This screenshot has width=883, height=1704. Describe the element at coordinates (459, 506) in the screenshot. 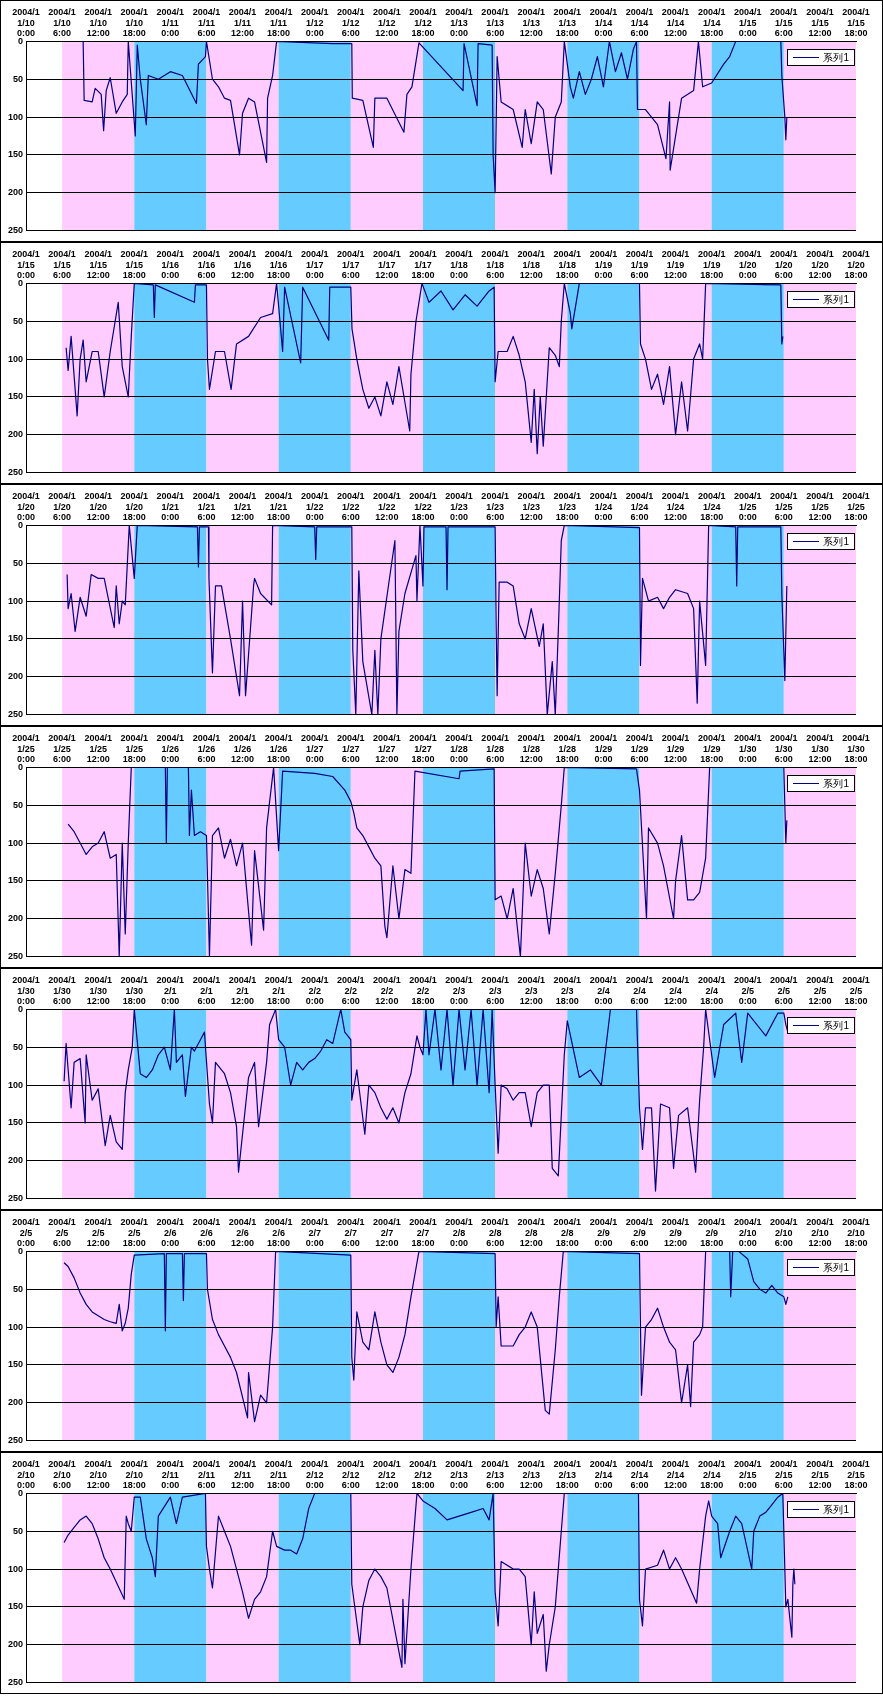

I see `x-tick-label: 2004/1 1/23 0:00` at that location.